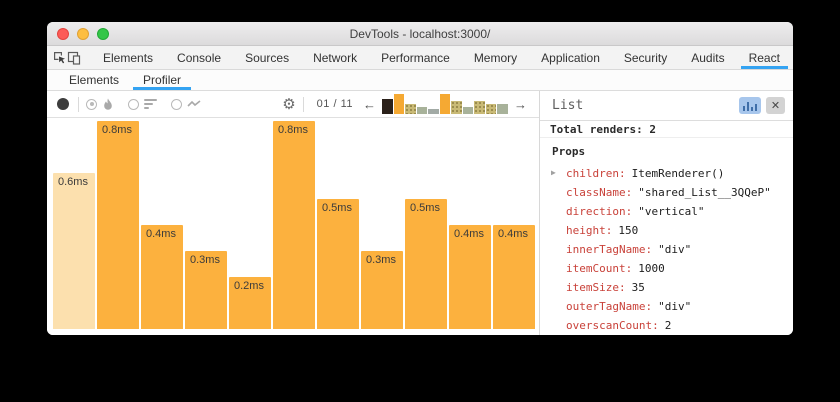 The height and width of the screenshot is (402, 840). I want to click on commit-bar-3: 0.4ms, so click(162, 277).